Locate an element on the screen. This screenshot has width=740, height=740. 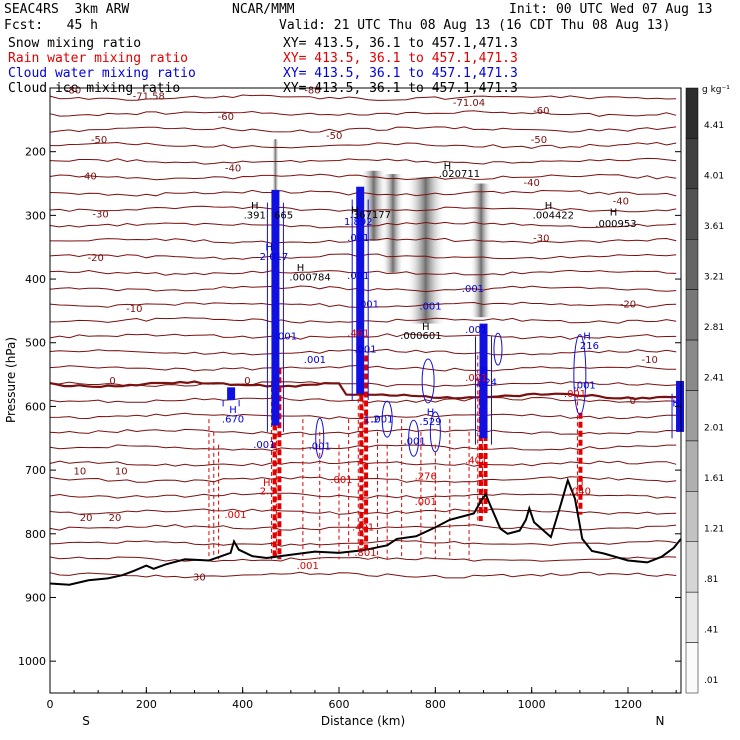
contour-value-label: 2.017 is located at coordinates (274, 257).